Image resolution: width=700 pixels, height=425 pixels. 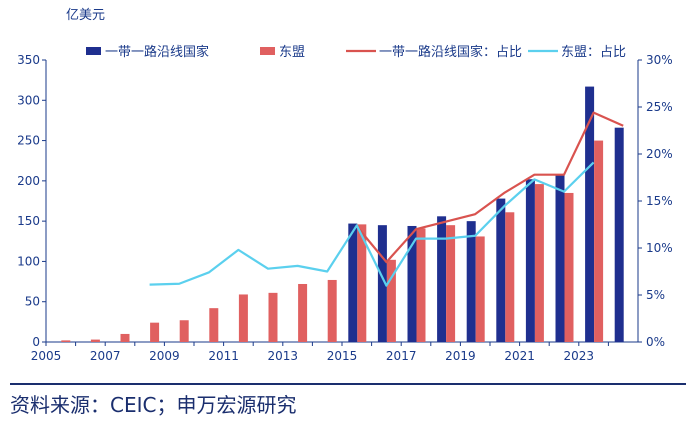 What do you see at coordinates (28, 60) in the screenshot?
I see `y-left-tick-label: 350` at bounding box center [28, 60].